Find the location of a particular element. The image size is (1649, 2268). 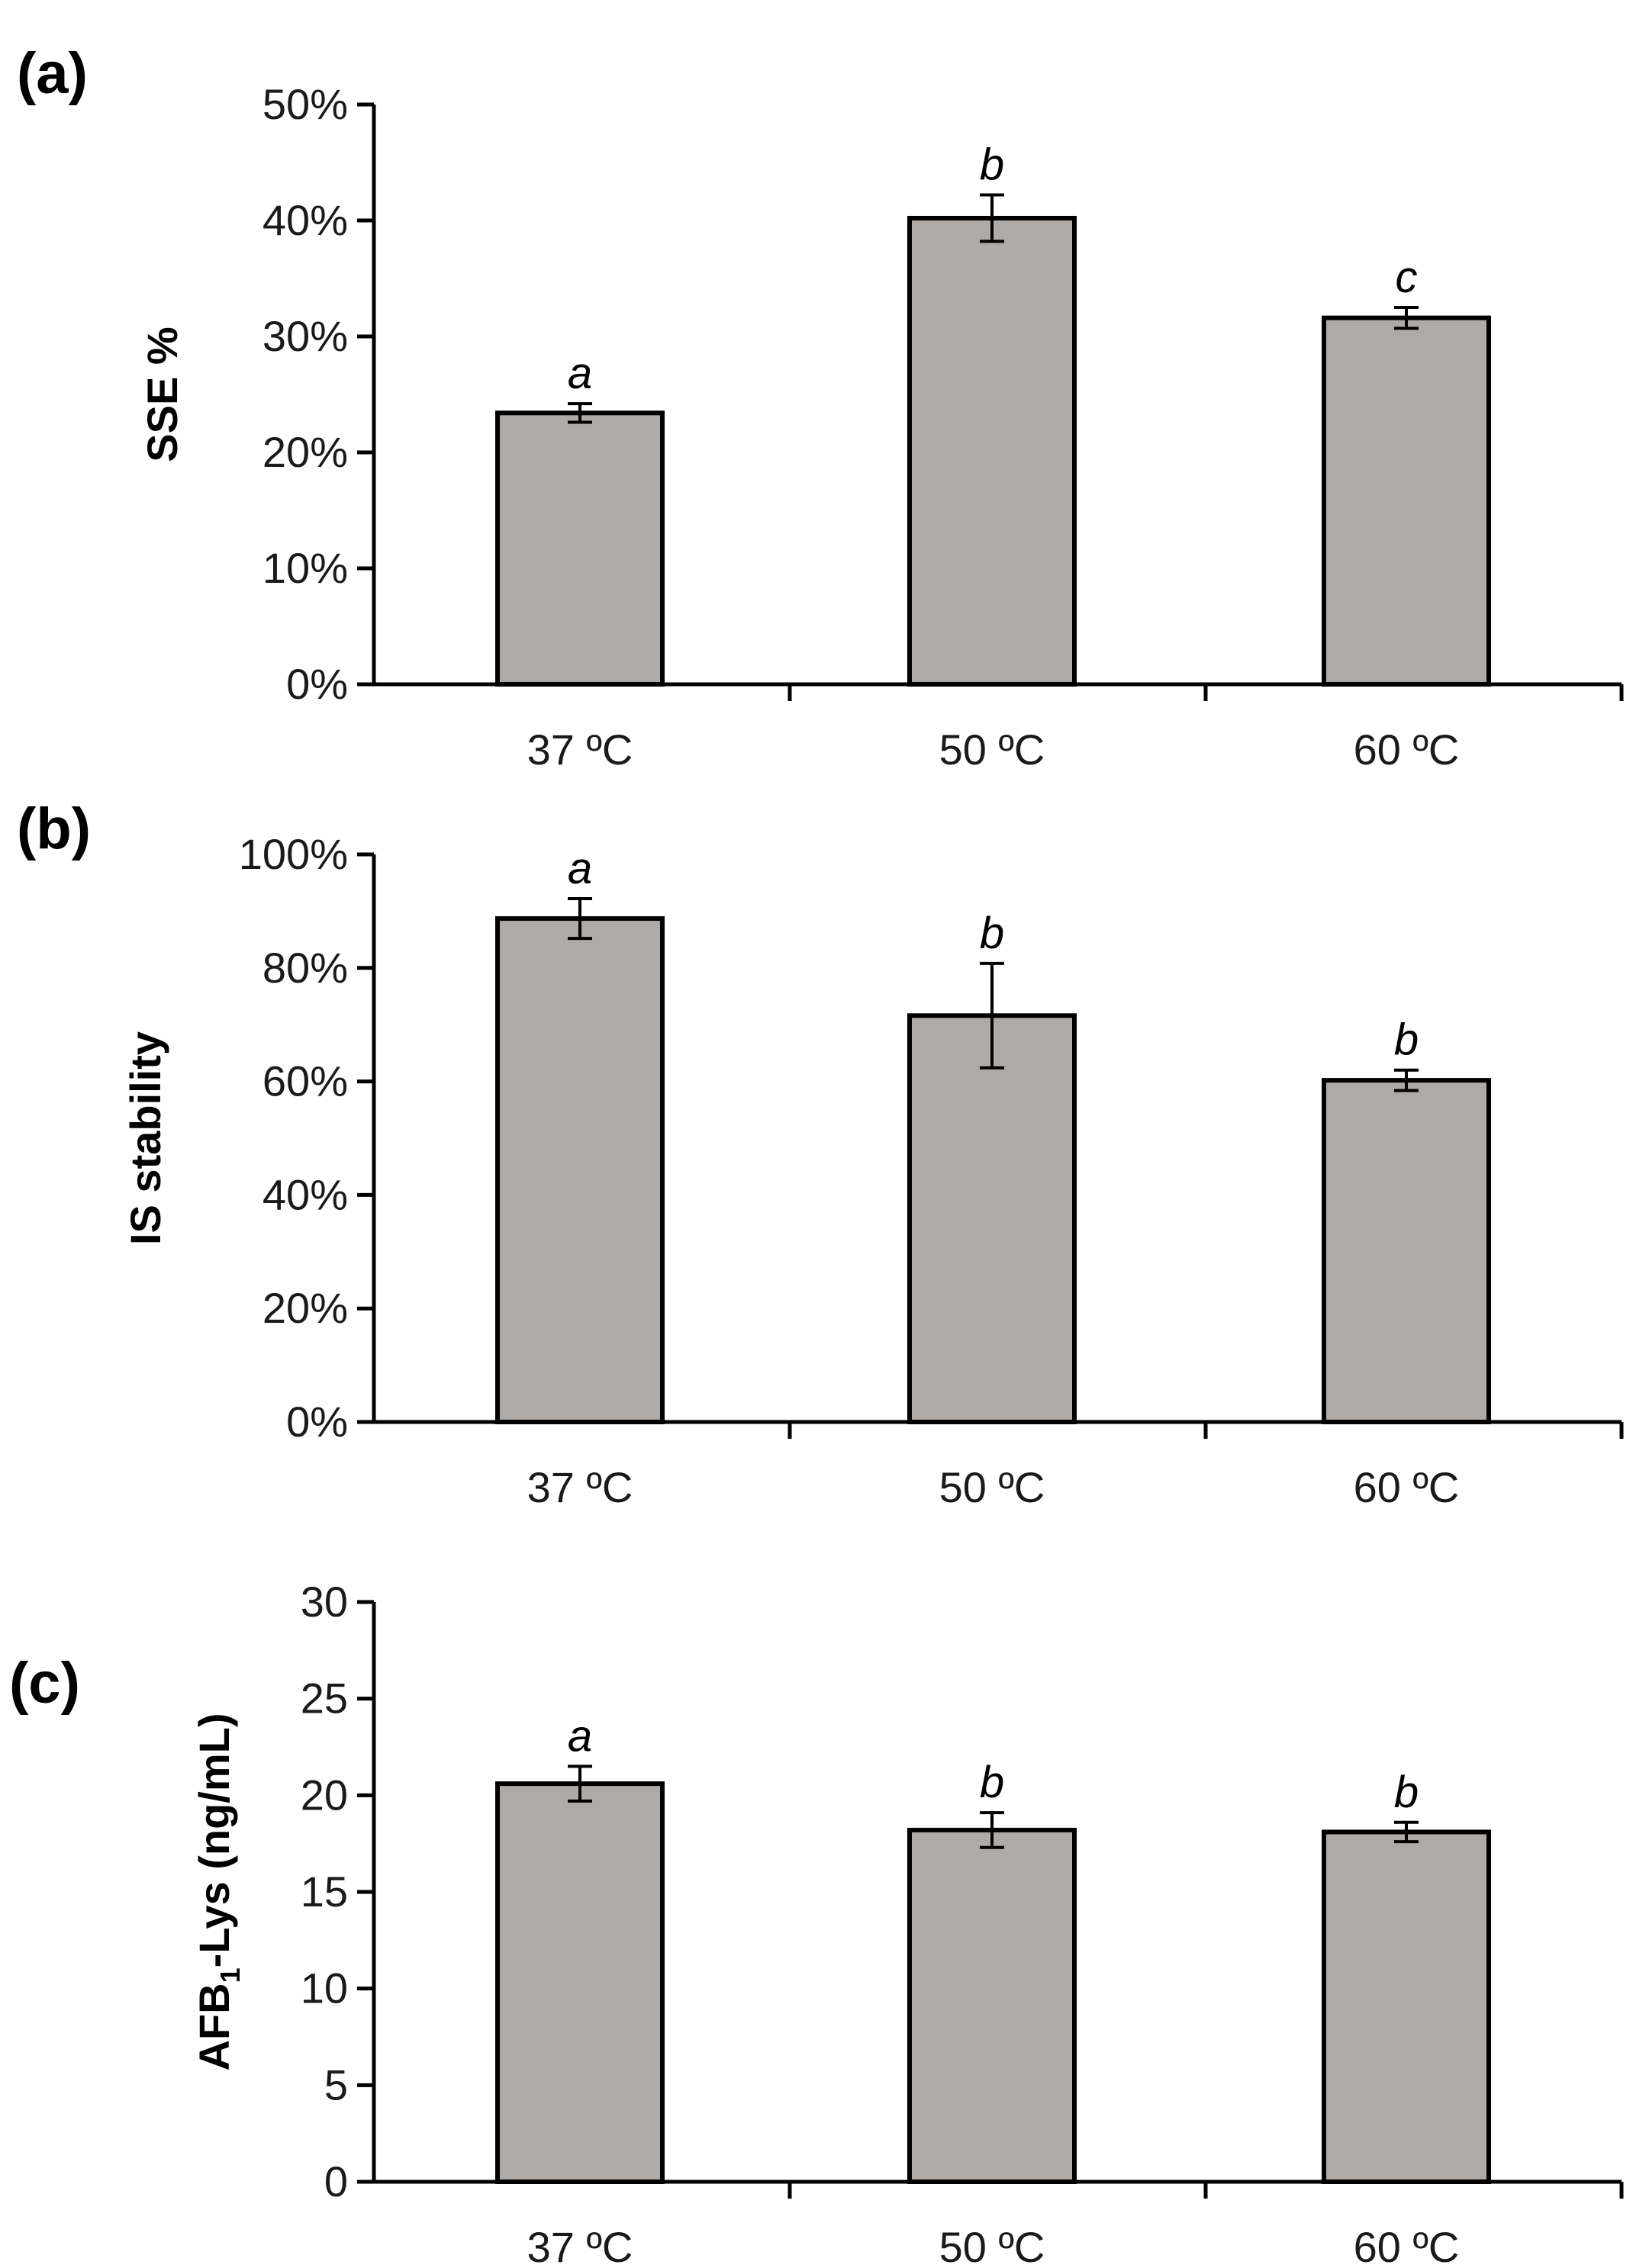

y-tick-label: 25 is located at coordinates (324, 1698).